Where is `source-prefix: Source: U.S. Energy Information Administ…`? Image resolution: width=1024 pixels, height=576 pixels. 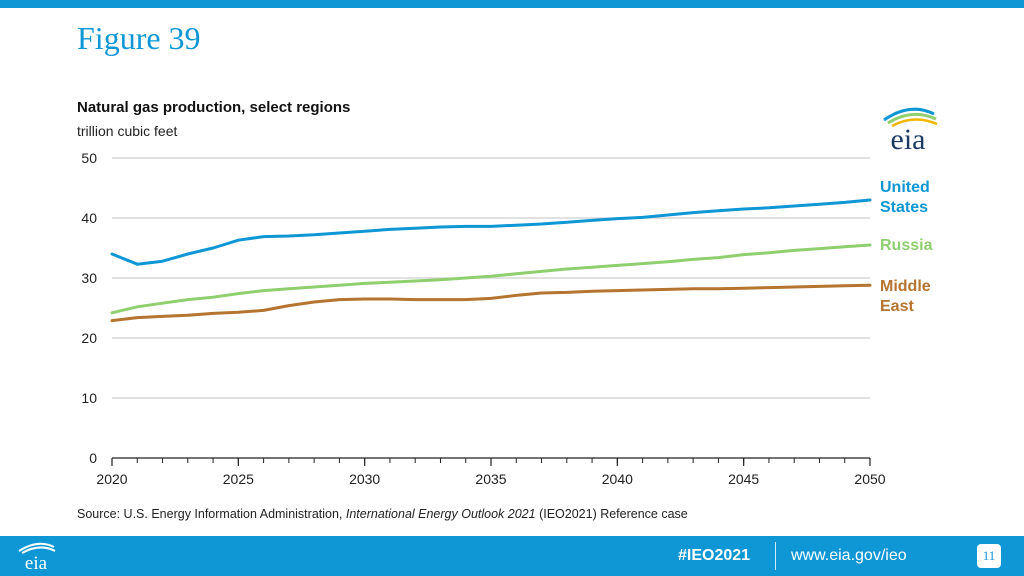
source-prefix: Source: U.S. Energy Information Administ… is located at coordinates (211, 514).